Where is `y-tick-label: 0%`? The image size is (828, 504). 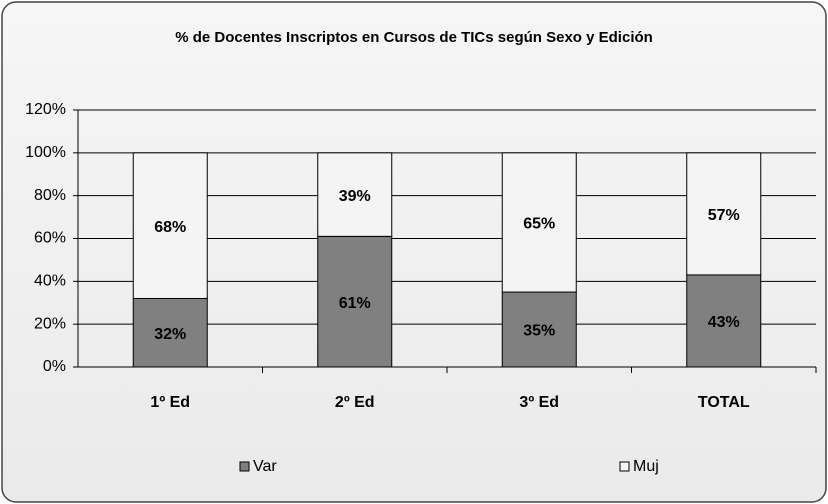 y-tick-label: 0% is located at coordinates (54, 366).